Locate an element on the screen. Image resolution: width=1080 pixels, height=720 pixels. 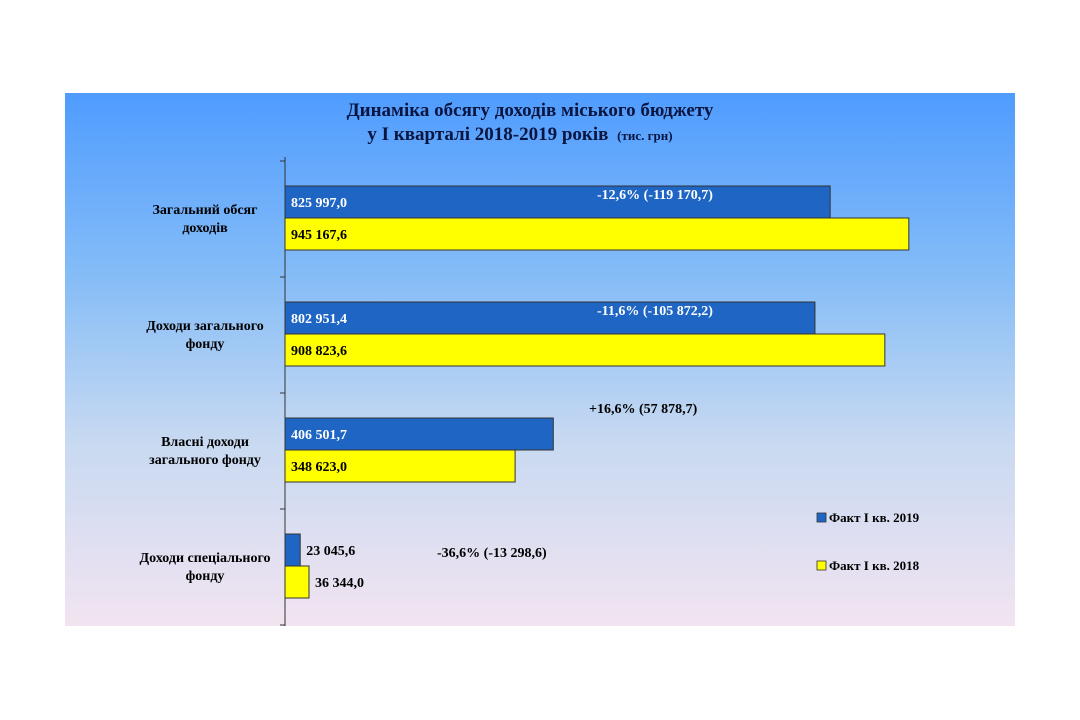
bar-value-label: 406 501,7 is located at coordinates (319, 435).